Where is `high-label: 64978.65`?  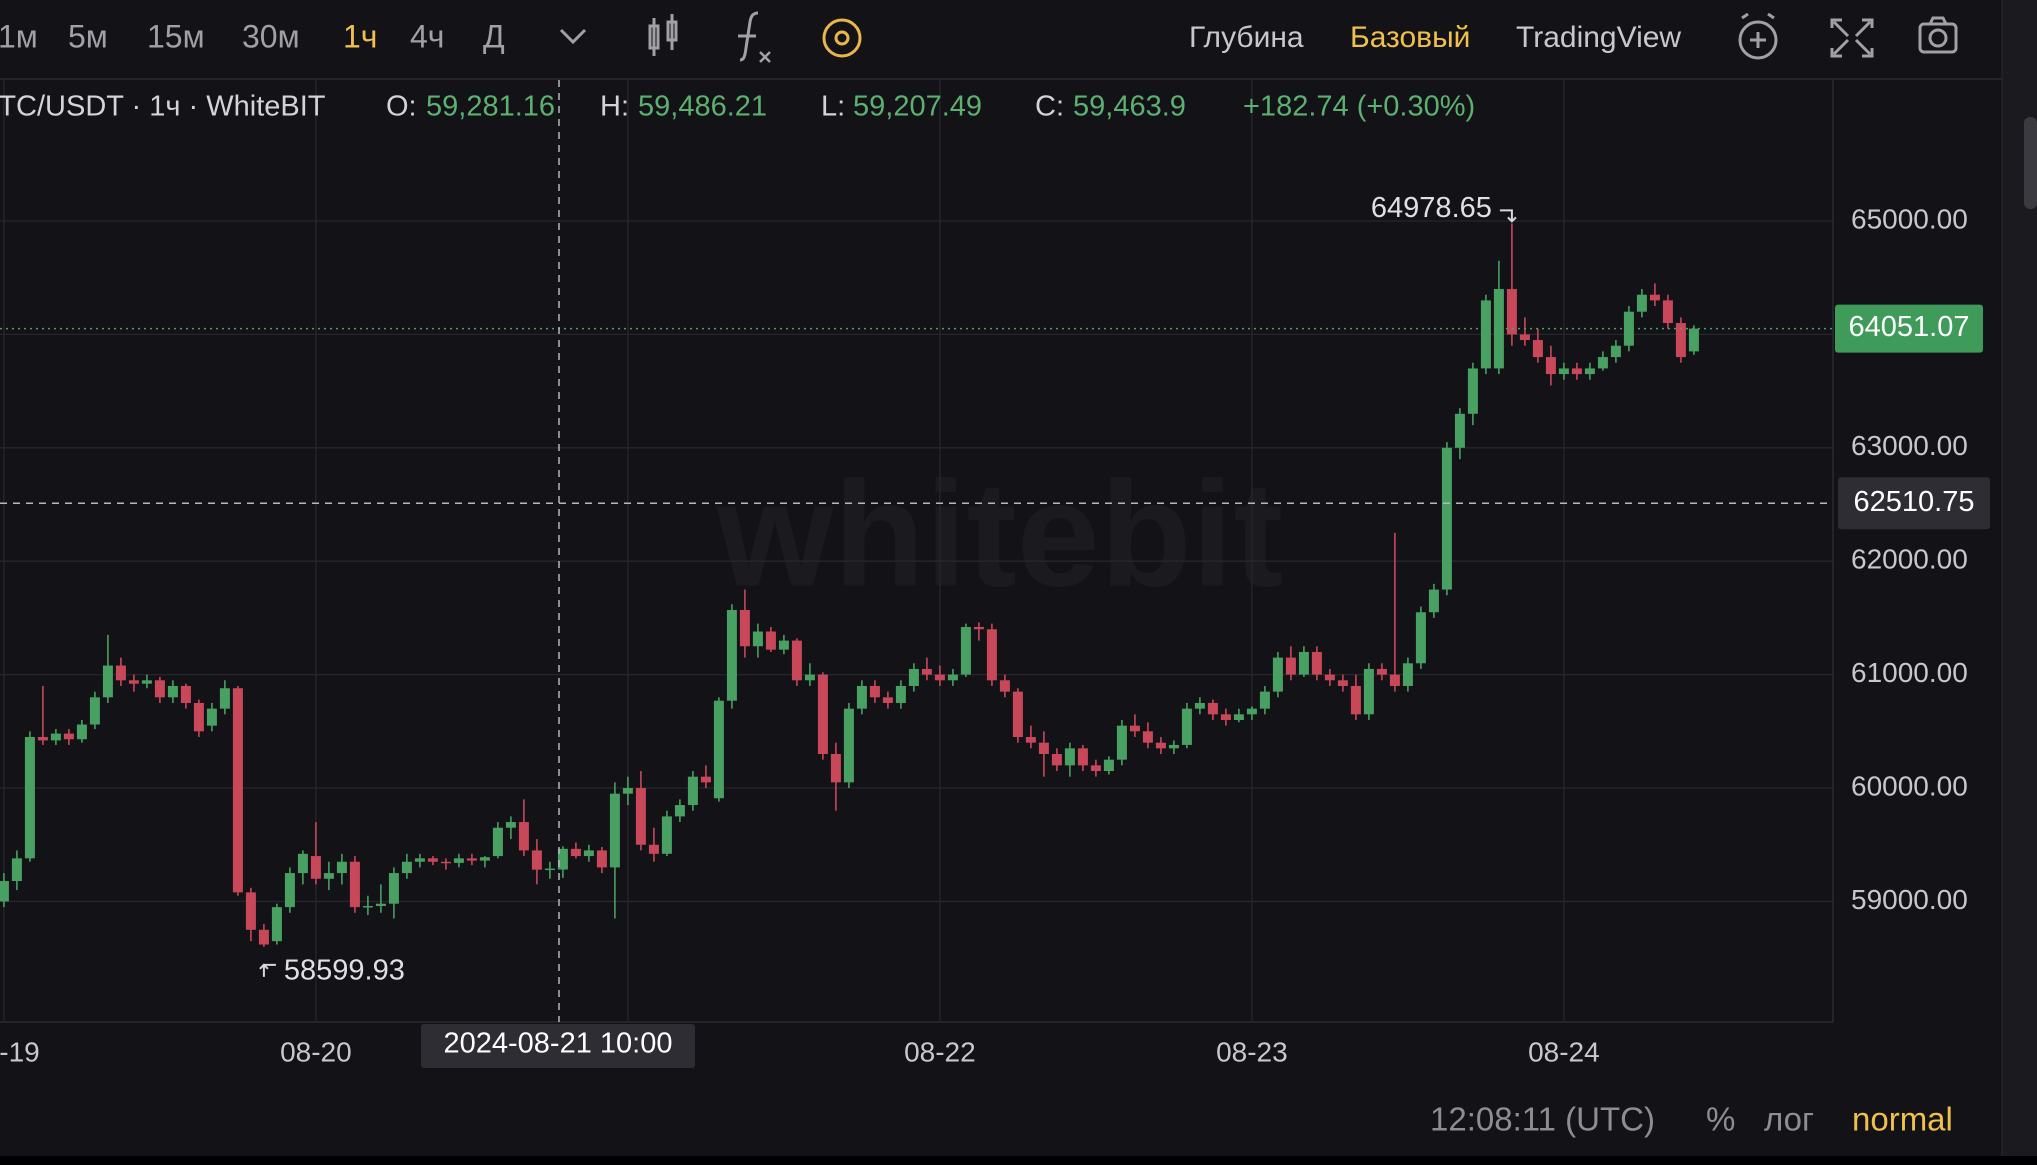 high-label: 64978.65 is located at coordinates (1431, 208).